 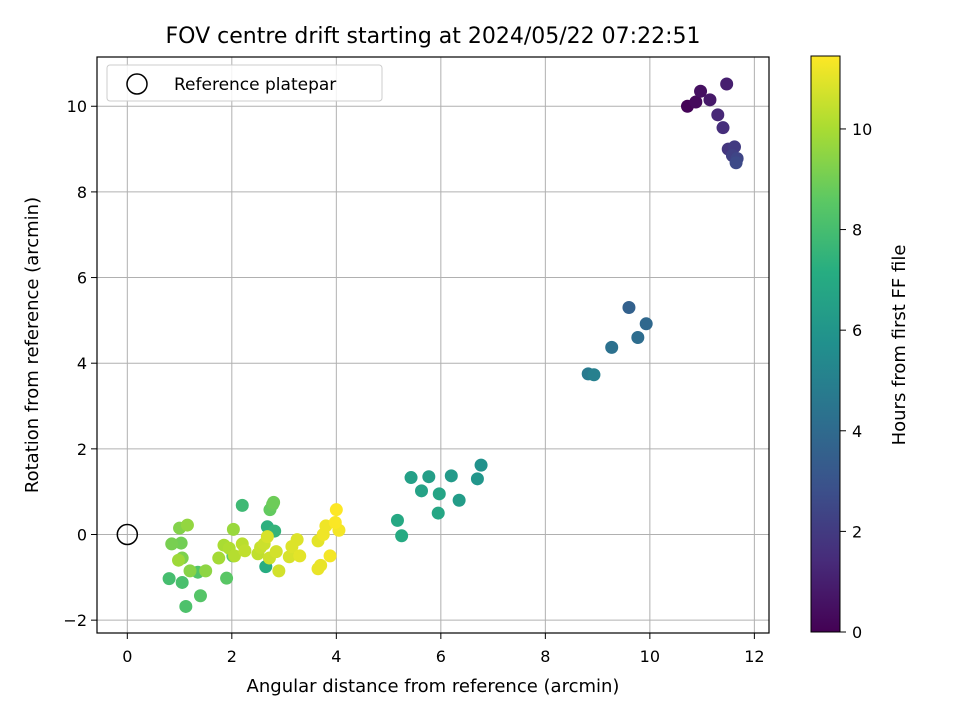 I want to click on reference-point-marker, so click(x=127, y=534).